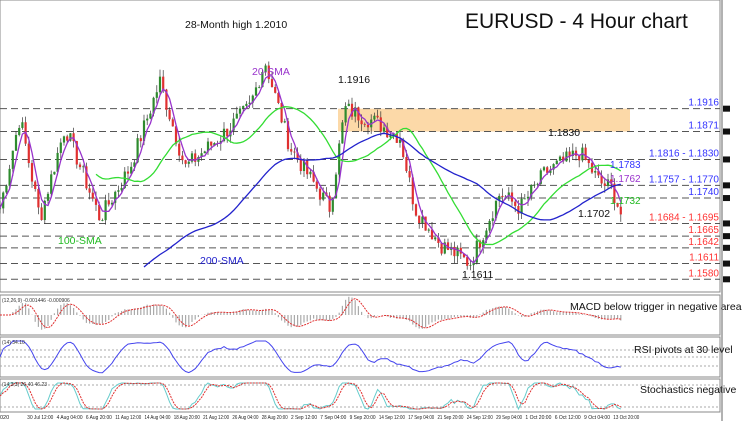 Image resolution: width=750 pixels, height=421 pixels. Describe the element at coordinates (310, 313) in the screenshot. I see `macd-signal-line` at that location.